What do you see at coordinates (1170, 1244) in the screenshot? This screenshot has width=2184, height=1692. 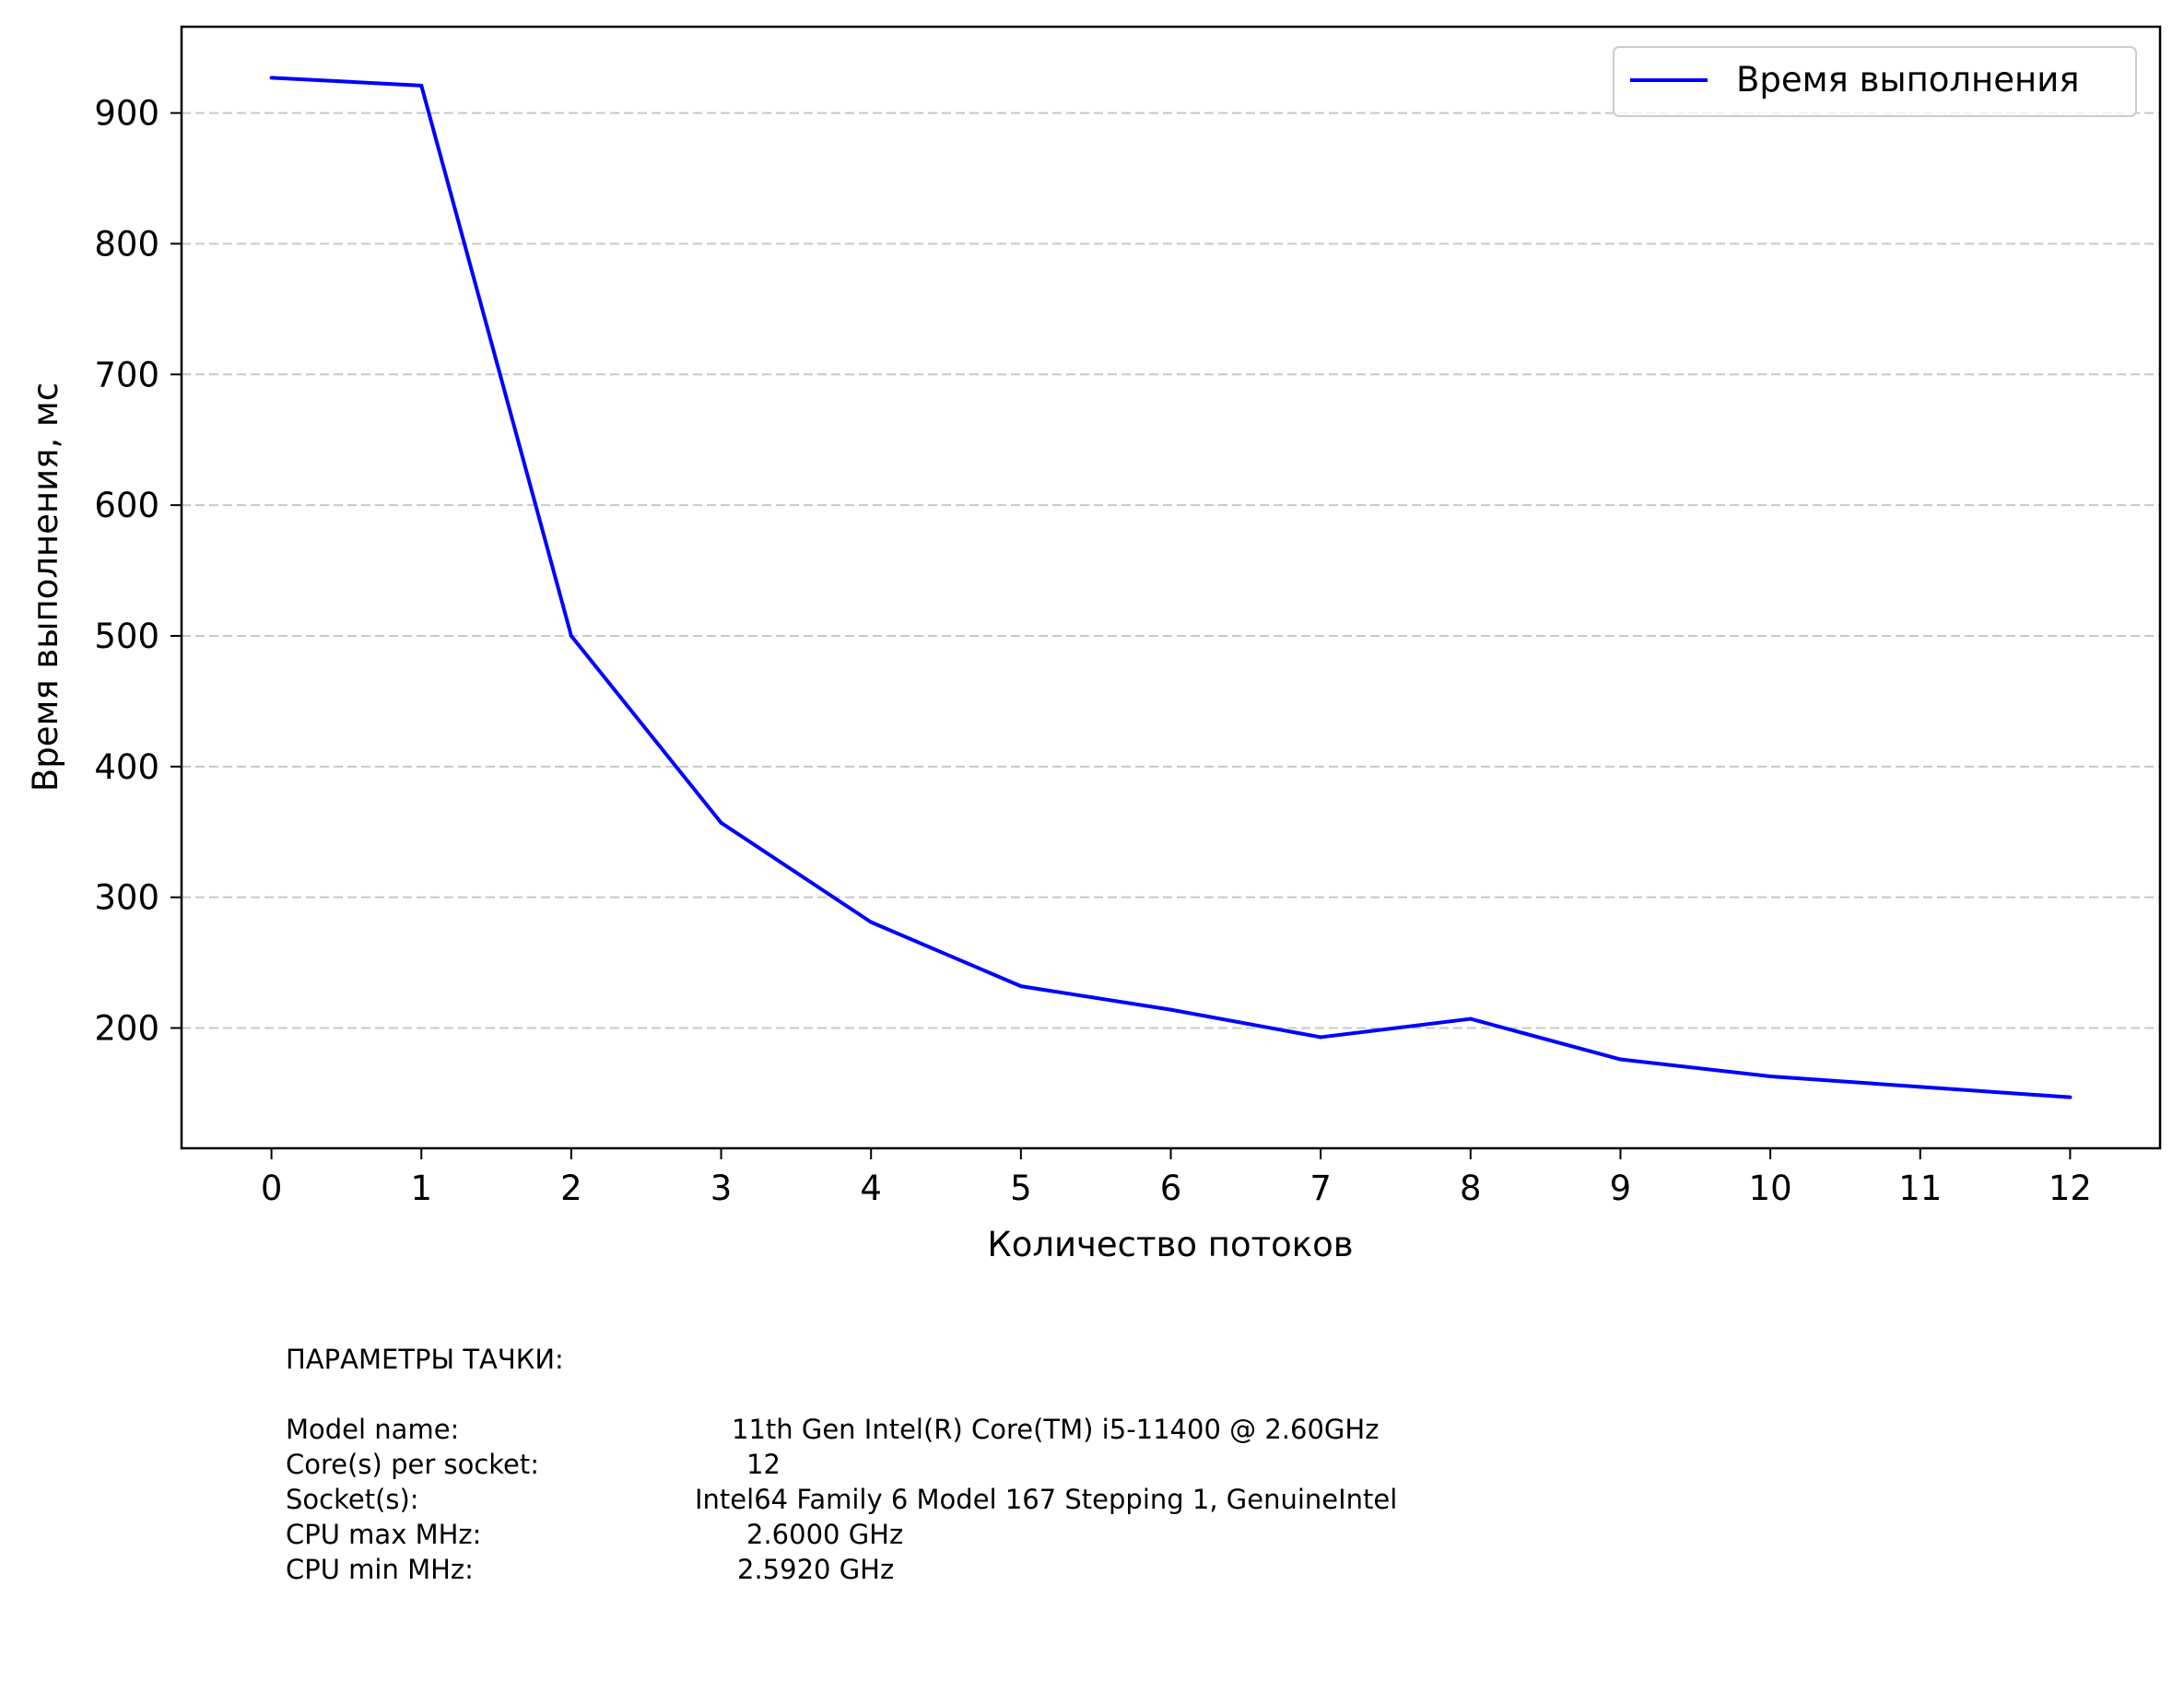 I see `x-axis-label: Количество потоков` at bounding box center [1170, 1244].